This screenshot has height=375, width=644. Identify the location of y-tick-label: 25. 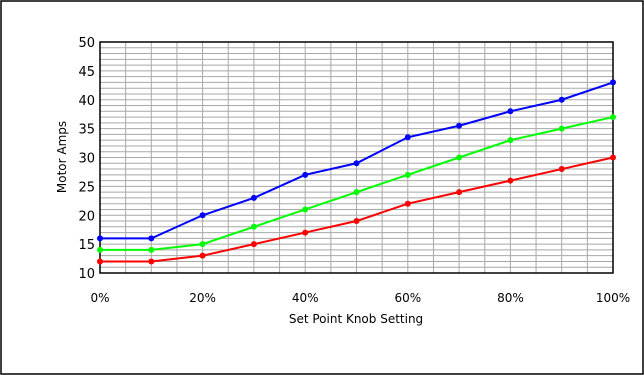
(86, 187).